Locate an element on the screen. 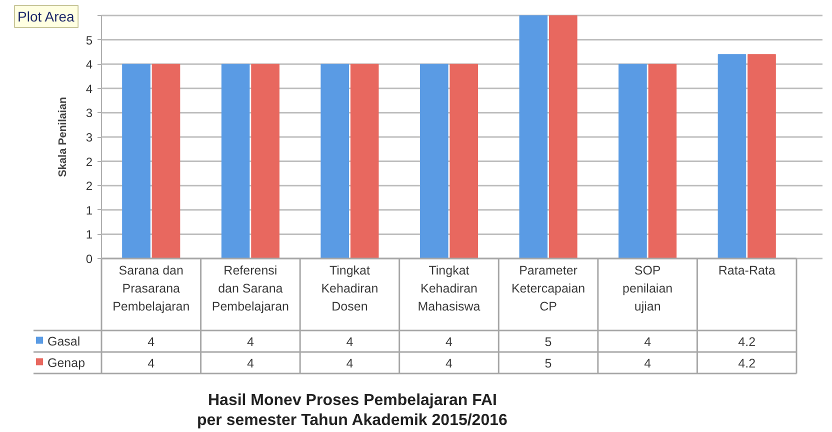  x-tick-label: Tingkat Kehadiran Mahasiswa is located at coordinates (449, 289).